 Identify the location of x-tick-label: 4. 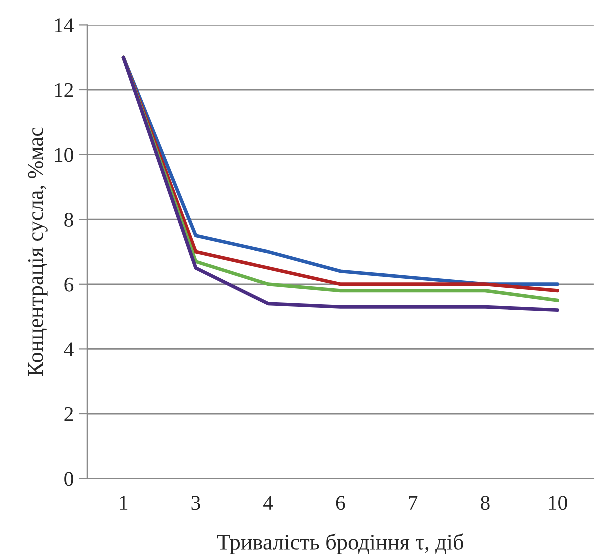
(269, 503).